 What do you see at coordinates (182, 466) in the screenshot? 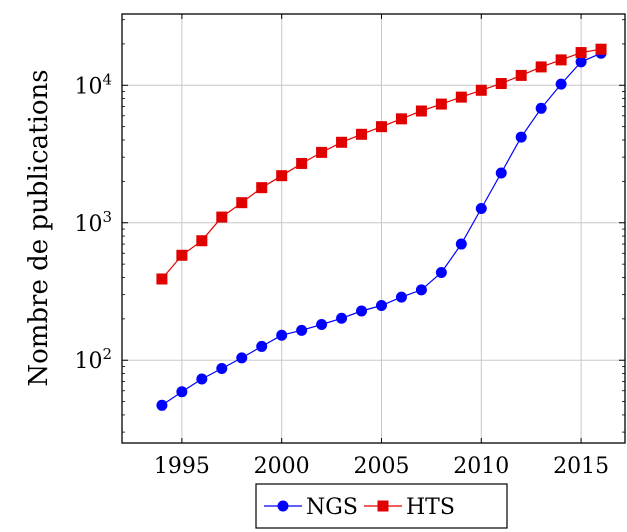
I see `x-tick-label: 1995` at bounding box center [182, 466].